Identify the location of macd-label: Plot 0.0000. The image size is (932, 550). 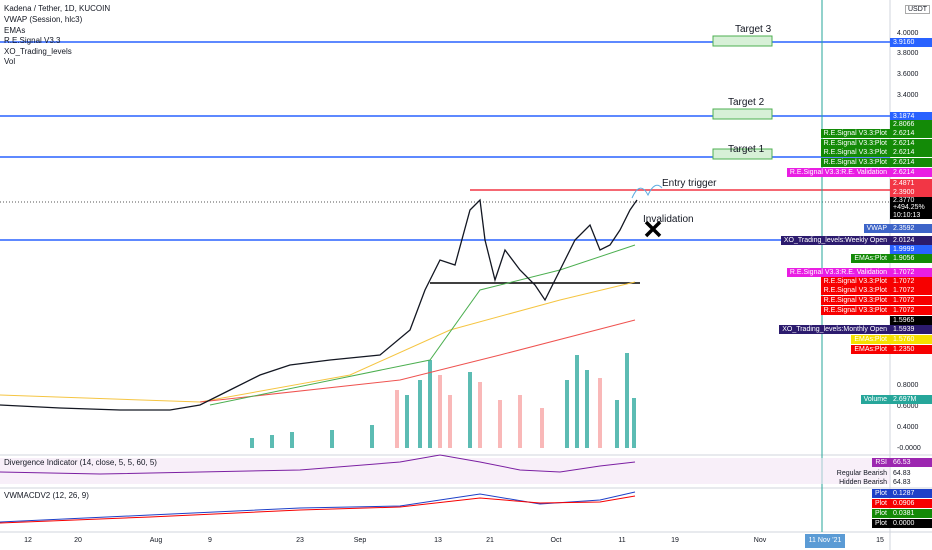
(901, 523).